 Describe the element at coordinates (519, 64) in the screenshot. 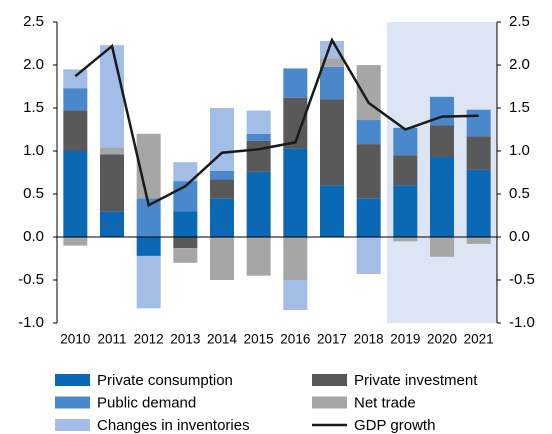

I see `y2-tick-label: 2.0` at that location.